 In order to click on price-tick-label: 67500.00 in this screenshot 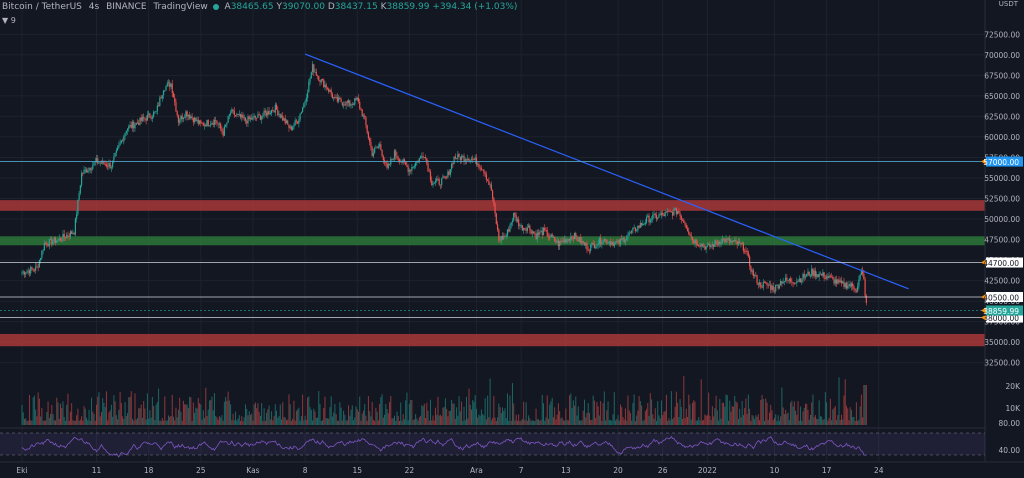, I will do `click(1002, 75)`.